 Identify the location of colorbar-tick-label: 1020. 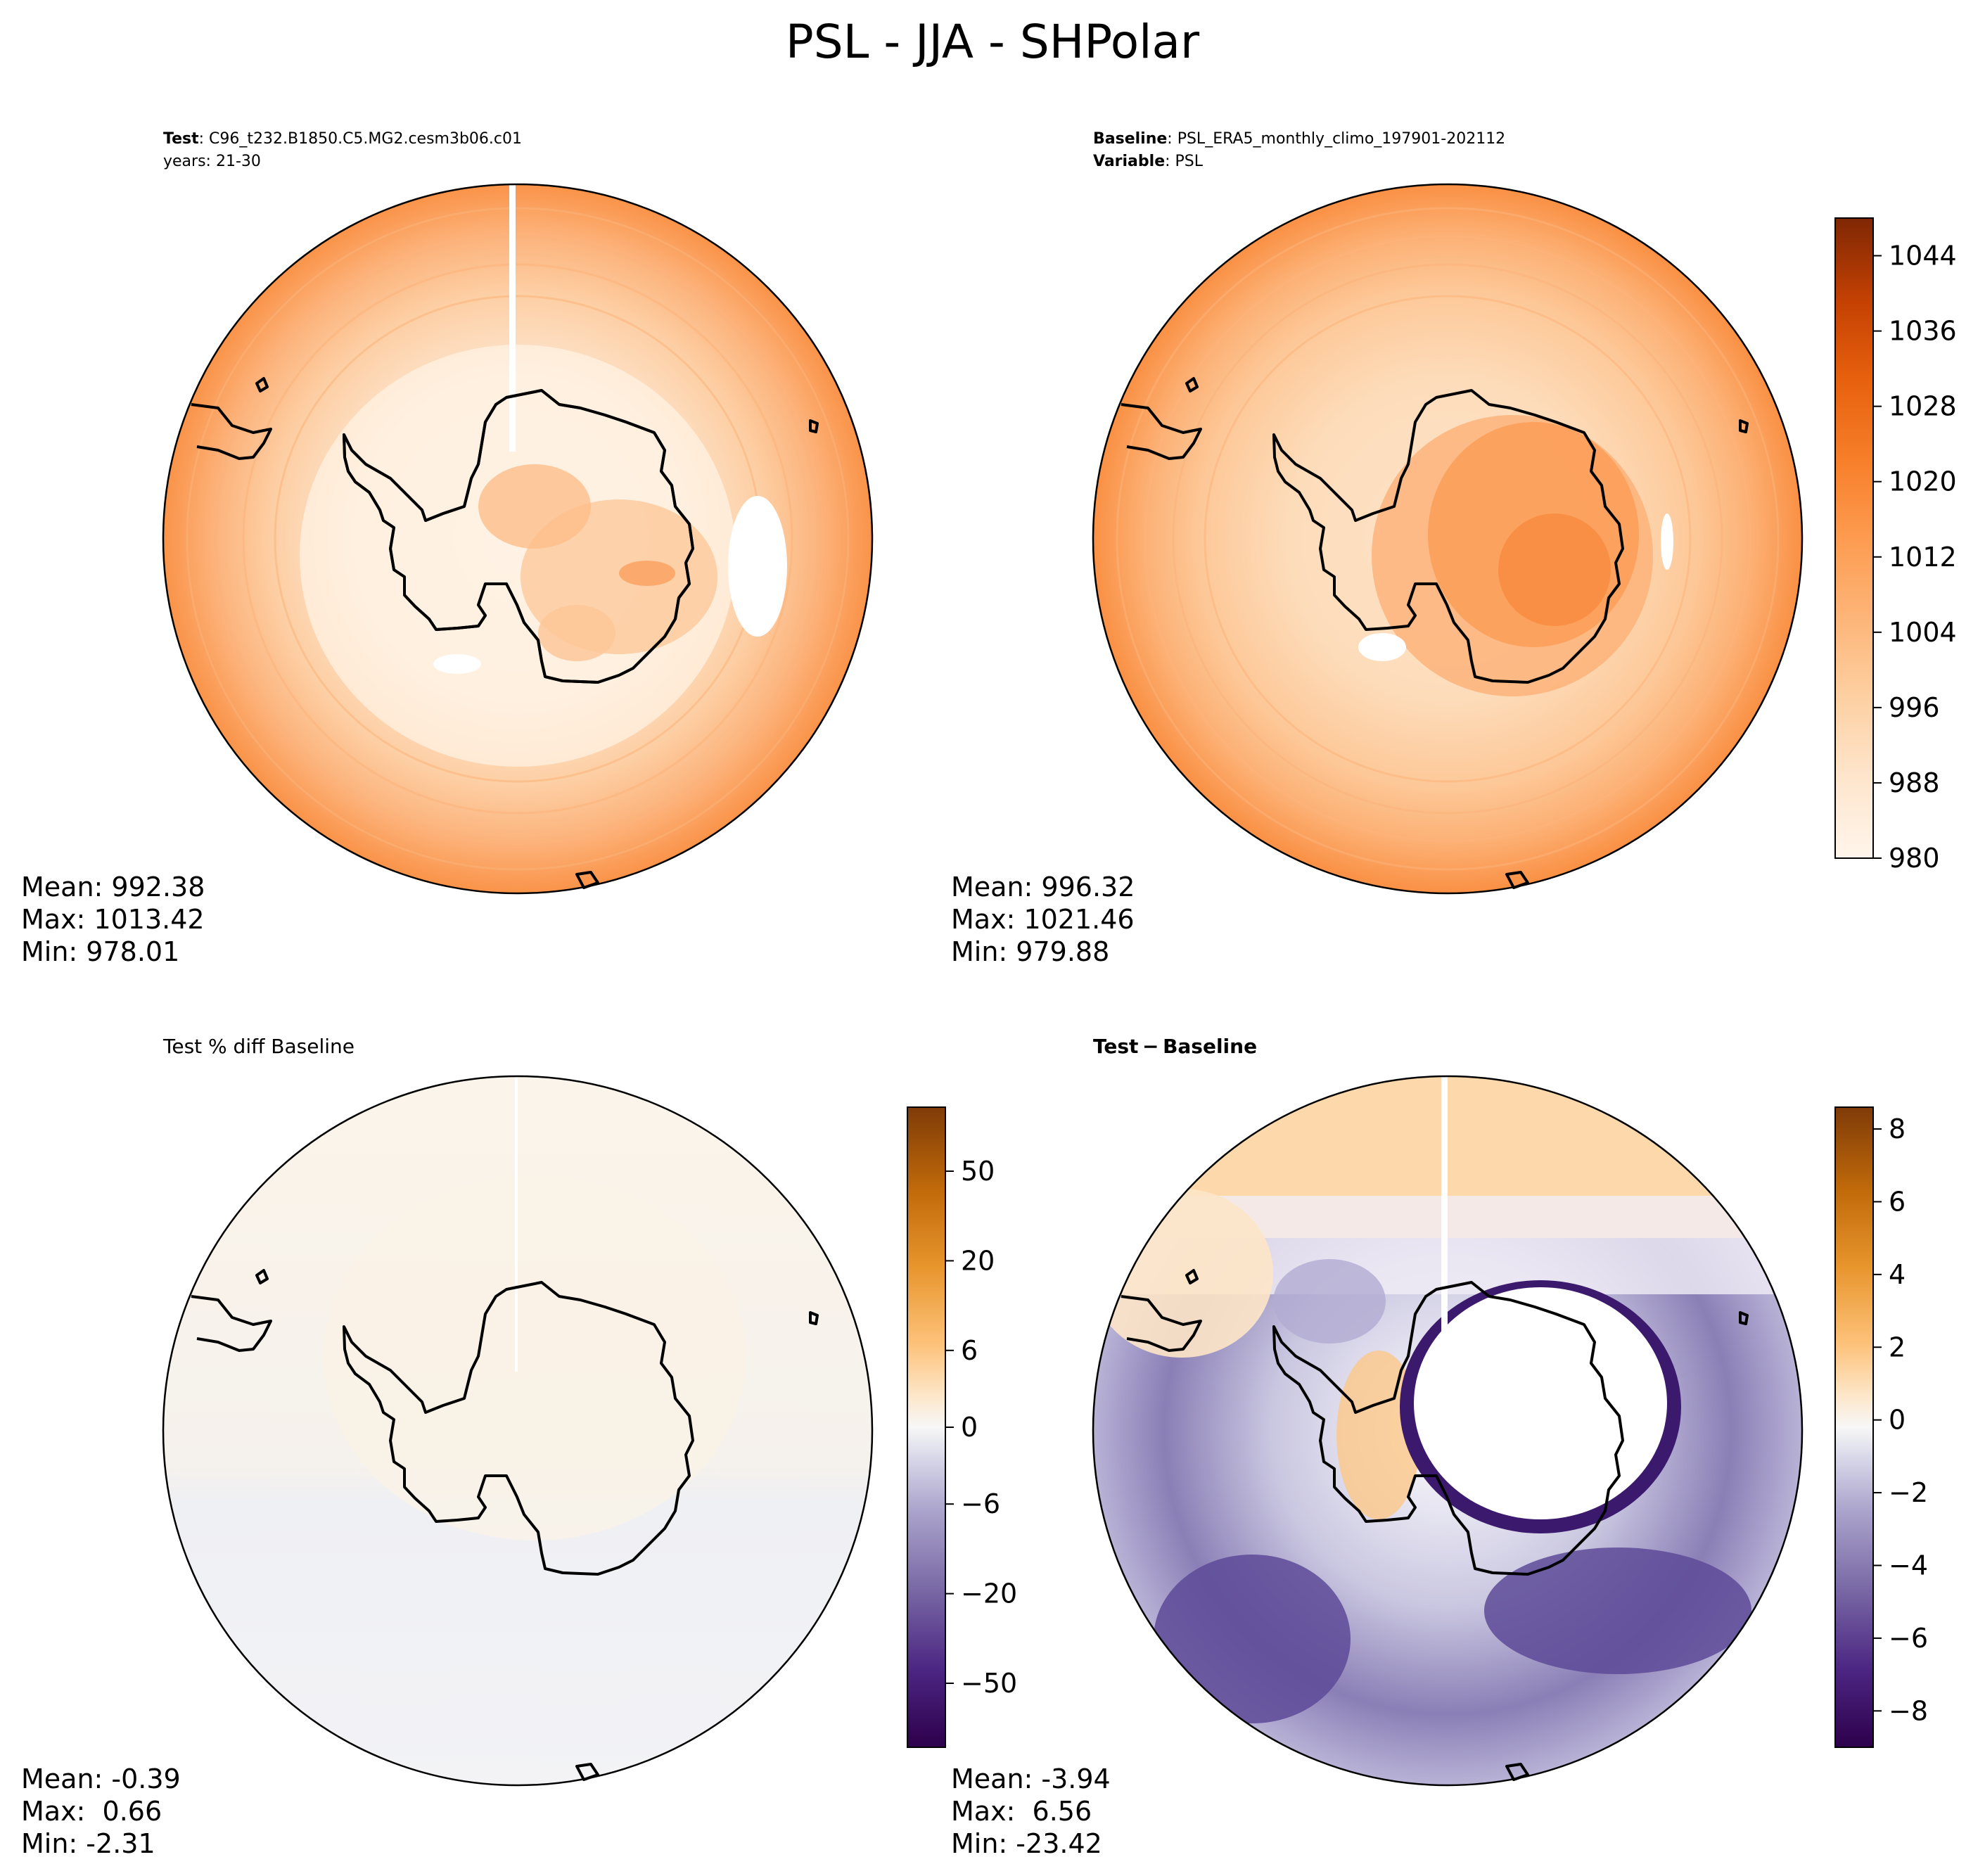
(1923, 482).